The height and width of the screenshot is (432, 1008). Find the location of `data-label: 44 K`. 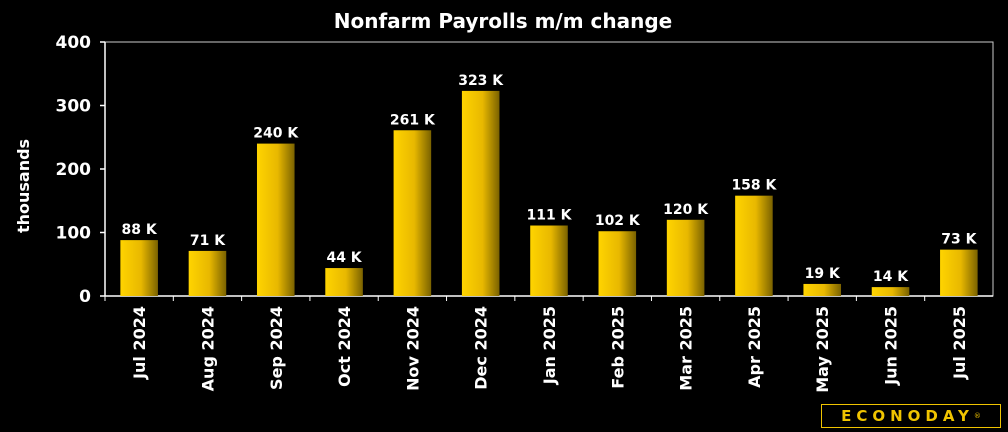

data-label: 44 K is located at coordinates (344, 258).